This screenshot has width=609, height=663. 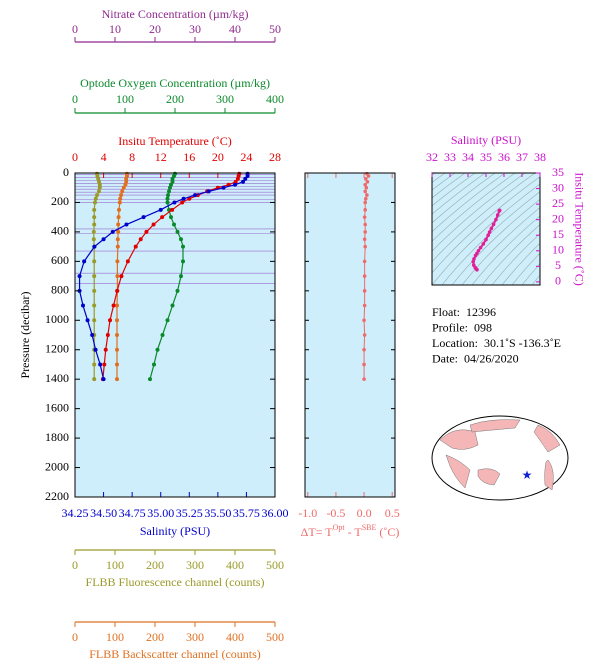 What do you see at coordinates (57, 348) in the screenshot?
I see `y-tick-label: 1200` at bounding box center [57, 348].